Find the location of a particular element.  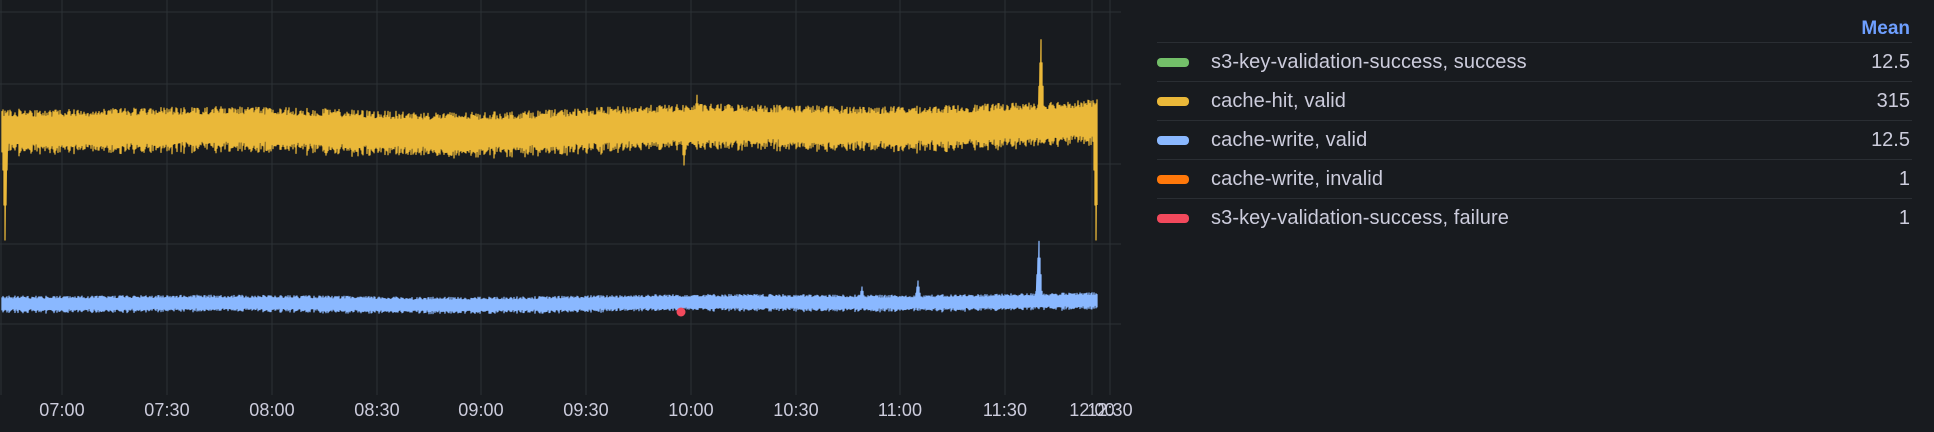

legend-series-label: s3-key-validation-success, success is located at coordinates (1369, 61).